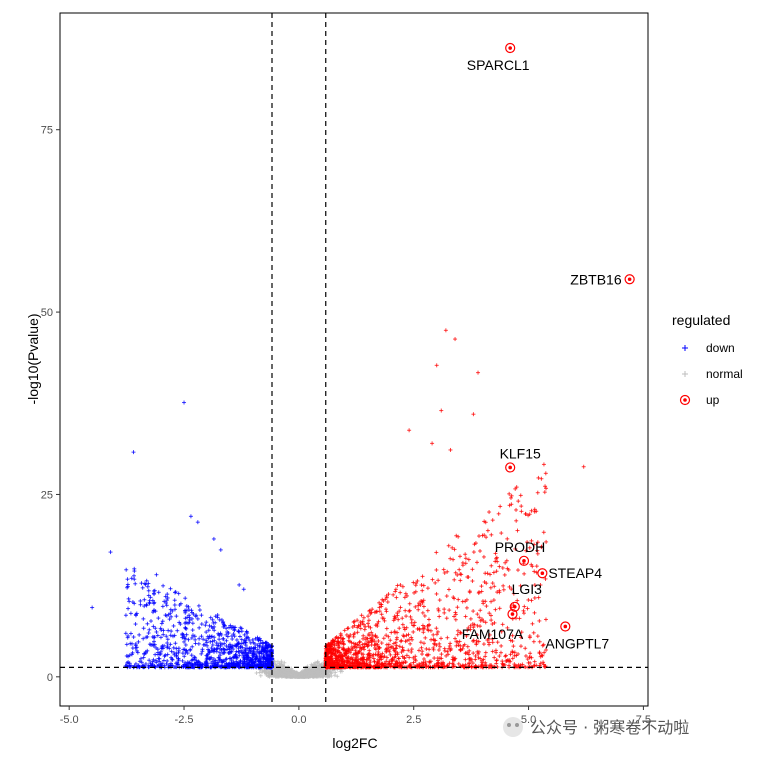  Describe the element at coordinates (527, 589) in the screenshot. I see `gene-label: LGI3` at that location.